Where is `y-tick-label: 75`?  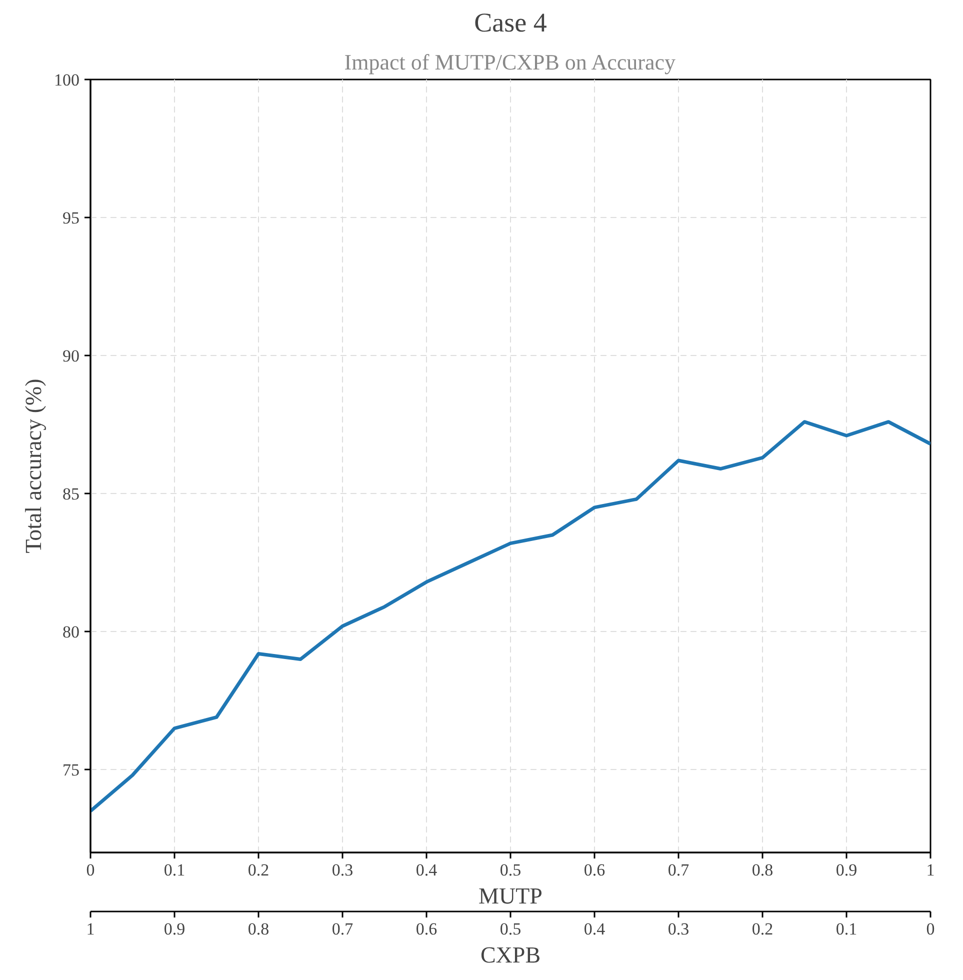 y-tick-label: 75 is located at coordinates (71, 770).